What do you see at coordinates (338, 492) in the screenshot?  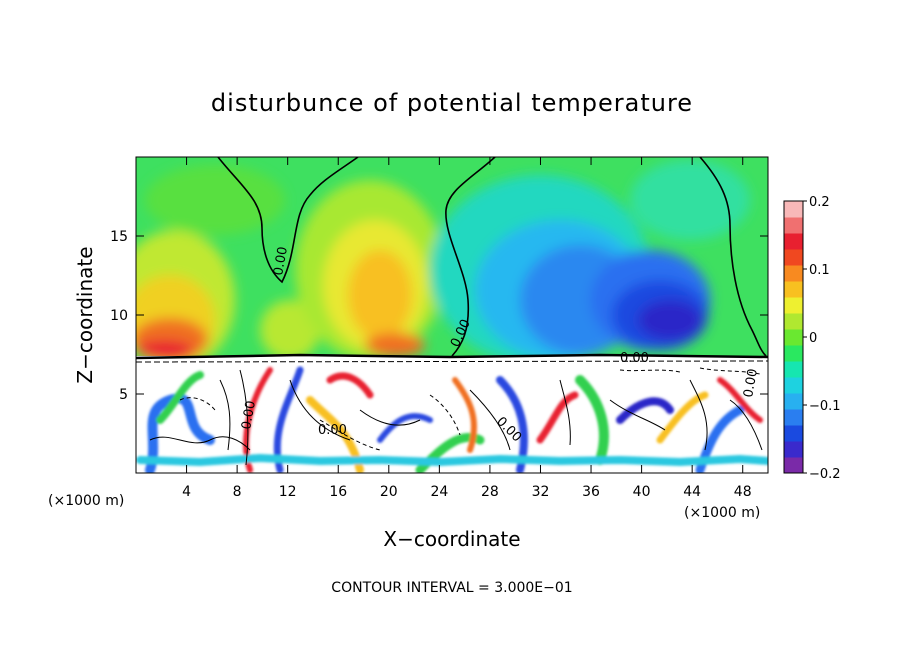 I see `x-tick-label: 16` at bounding box center [338, 492].